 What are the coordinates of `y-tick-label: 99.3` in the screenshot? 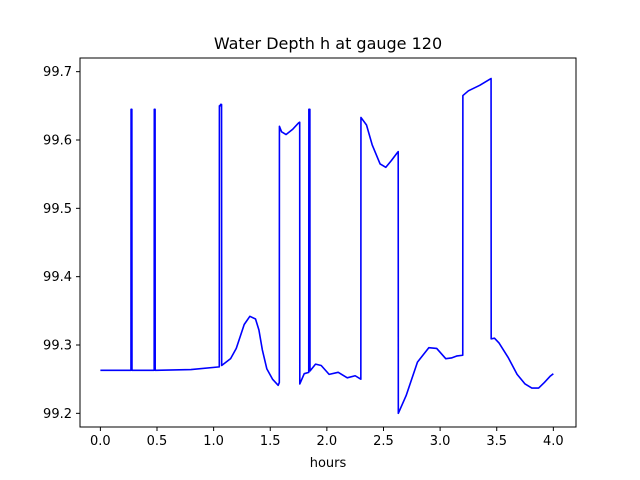 It's located at (57, 346).